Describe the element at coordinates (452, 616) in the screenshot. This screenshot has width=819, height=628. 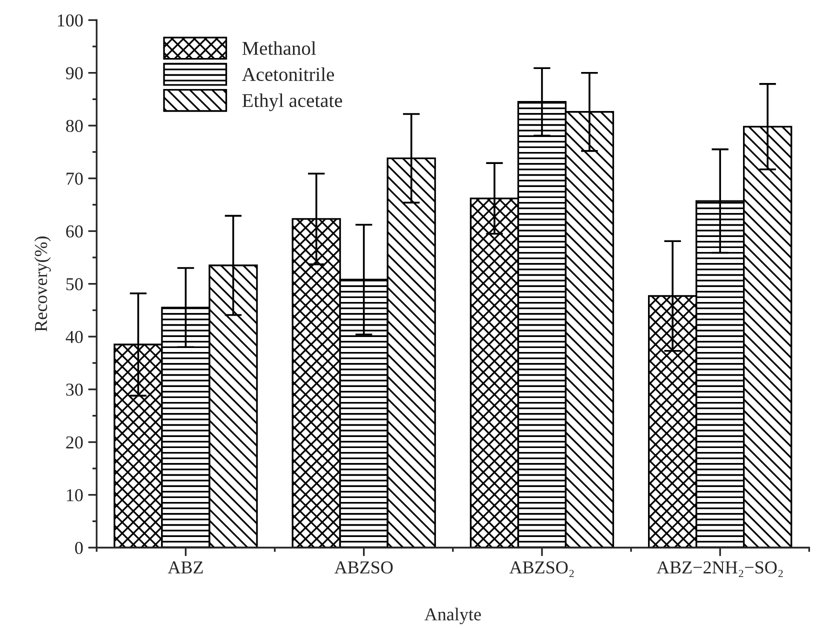
I see `x-axis-title: Analyte` at that location.